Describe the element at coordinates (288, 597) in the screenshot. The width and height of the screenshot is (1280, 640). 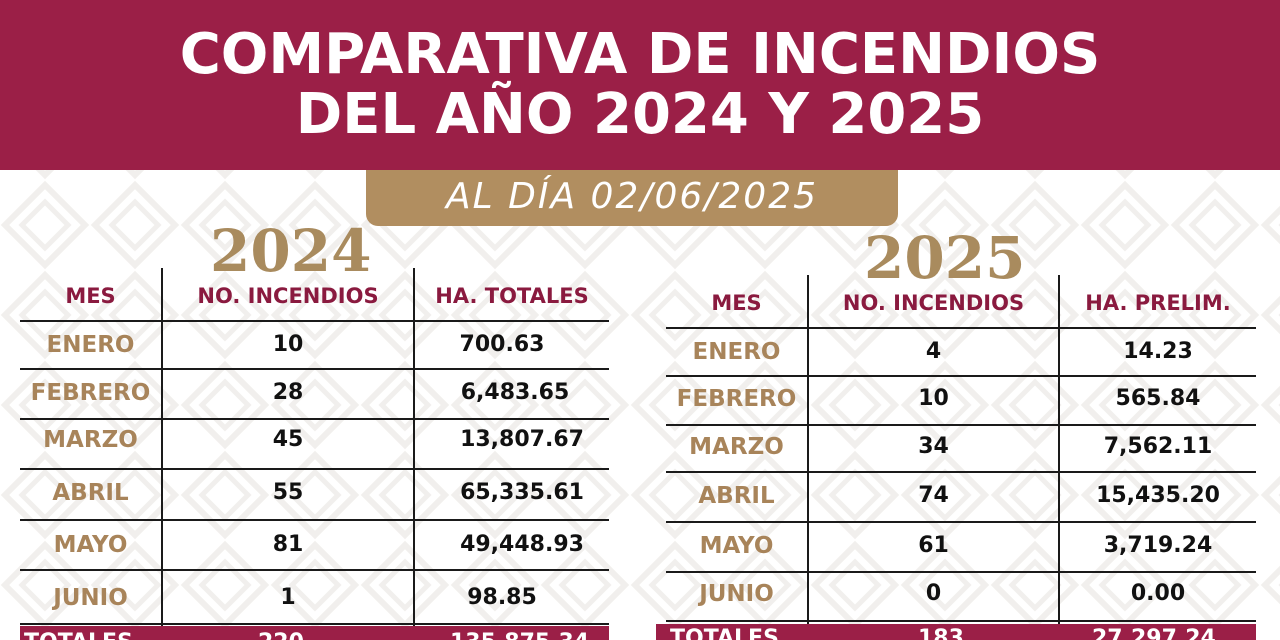
I see `row-incendios: 1` at that location.